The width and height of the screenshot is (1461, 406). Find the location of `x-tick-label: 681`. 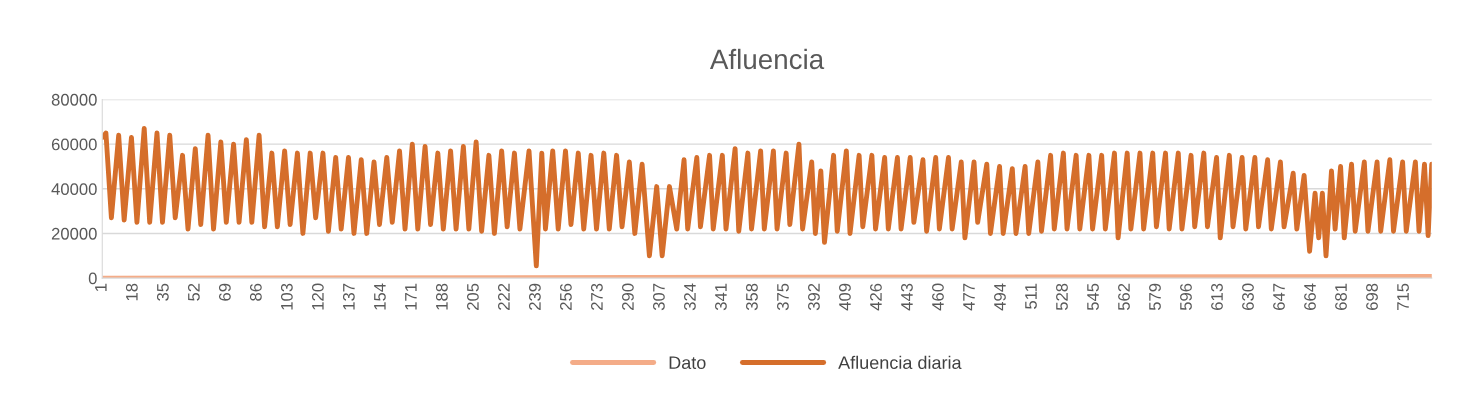

x-tick-label: 681 is located at coordinates (1341, 296).